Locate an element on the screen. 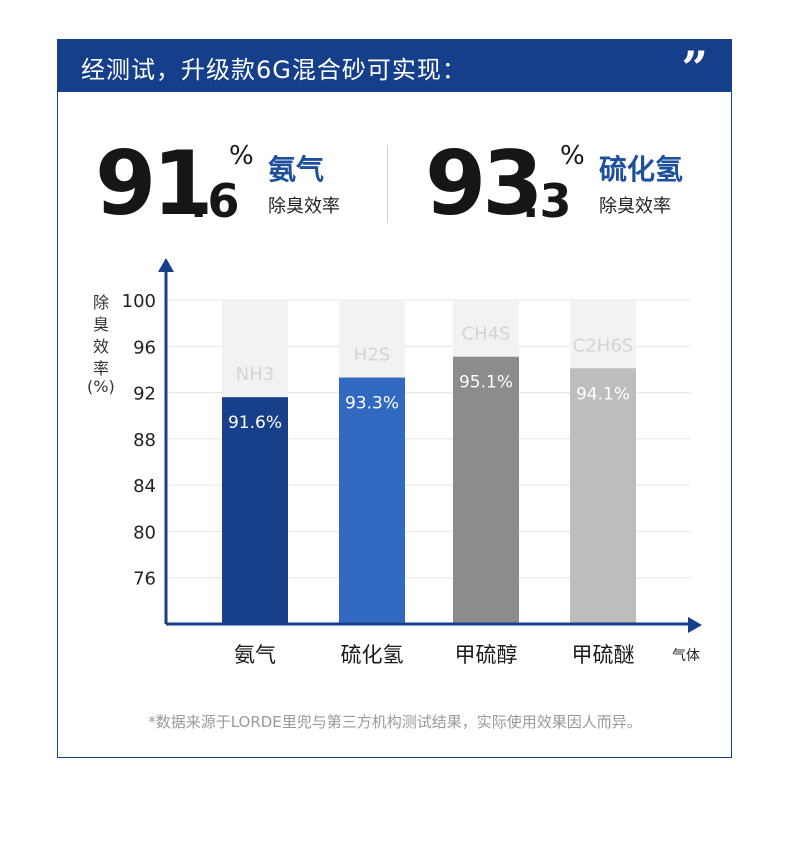  bar-formula-label: NH3 is located at coordinates (255, 374).